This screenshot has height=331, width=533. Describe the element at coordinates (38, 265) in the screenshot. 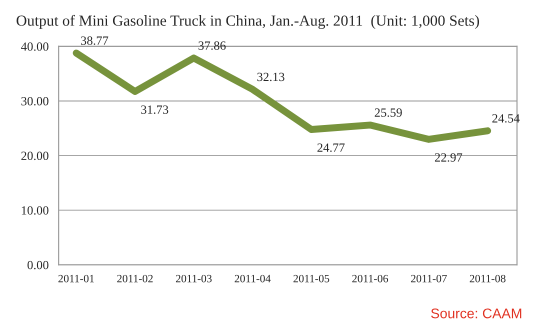

I see `y-tick-label: 0.00` at that location.